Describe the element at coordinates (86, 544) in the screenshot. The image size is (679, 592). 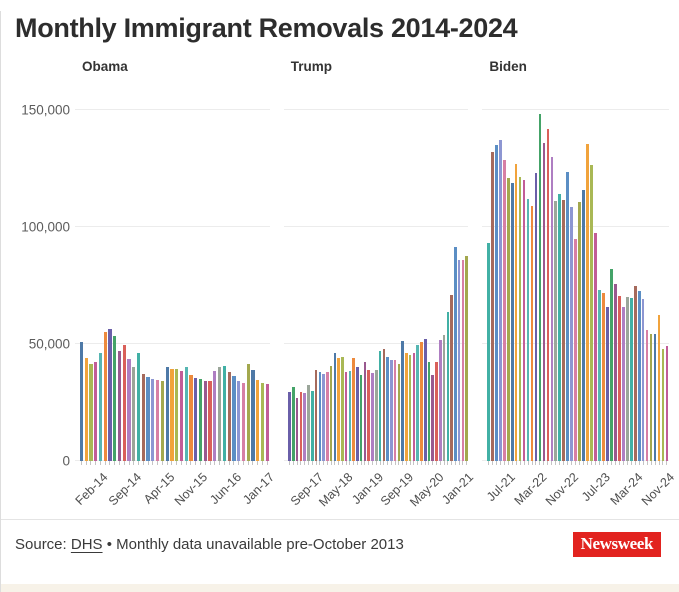
I see `source-link-dhs: DHS` at that location.